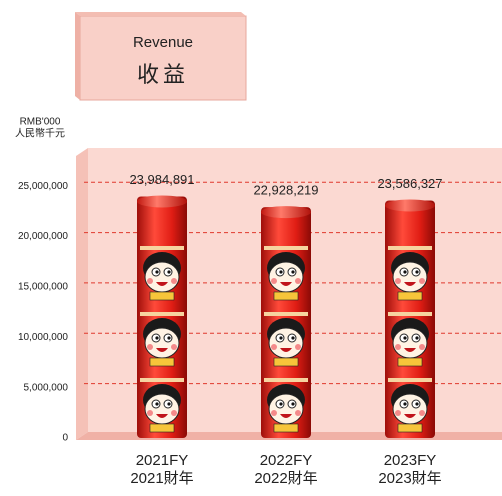 This screenshot has width=502, height=496. I want to click on x-tick-label: 2023財年, so click(409, 478).